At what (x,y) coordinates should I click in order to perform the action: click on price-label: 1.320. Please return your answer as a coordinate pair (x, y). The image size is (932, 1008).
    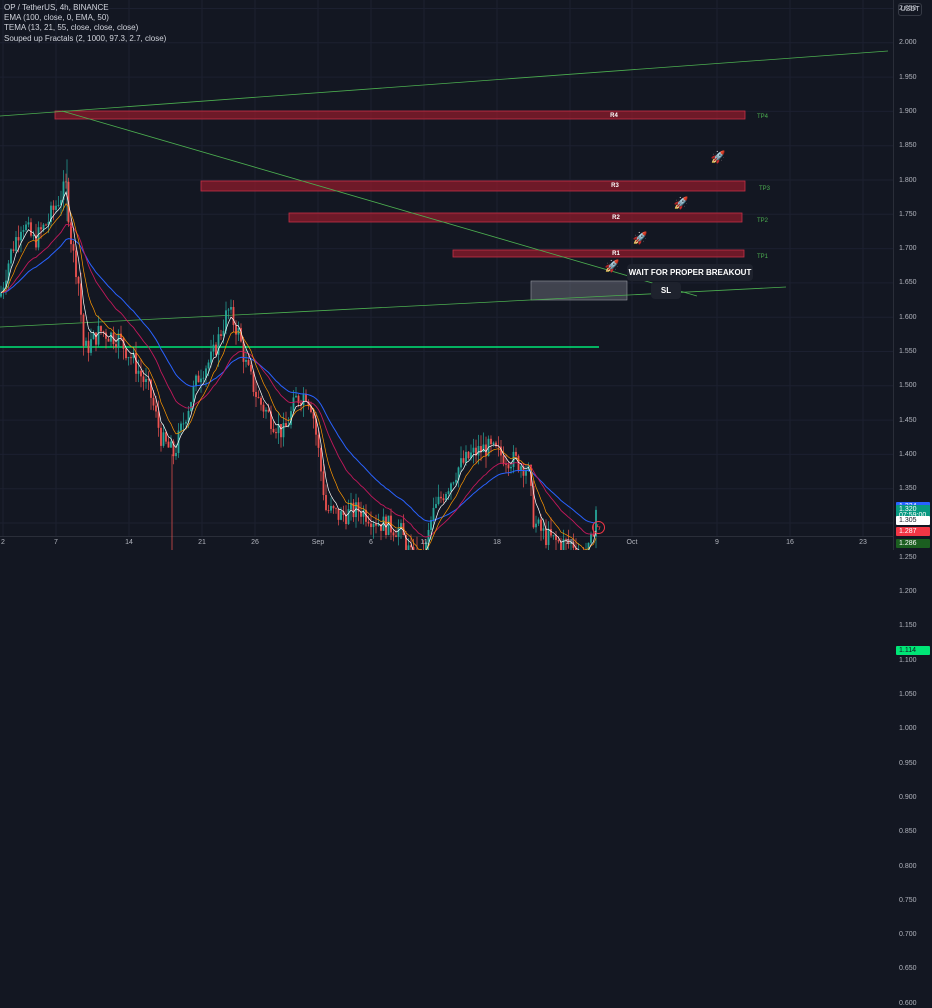
    Looking at the image, I should click on (913, 509).